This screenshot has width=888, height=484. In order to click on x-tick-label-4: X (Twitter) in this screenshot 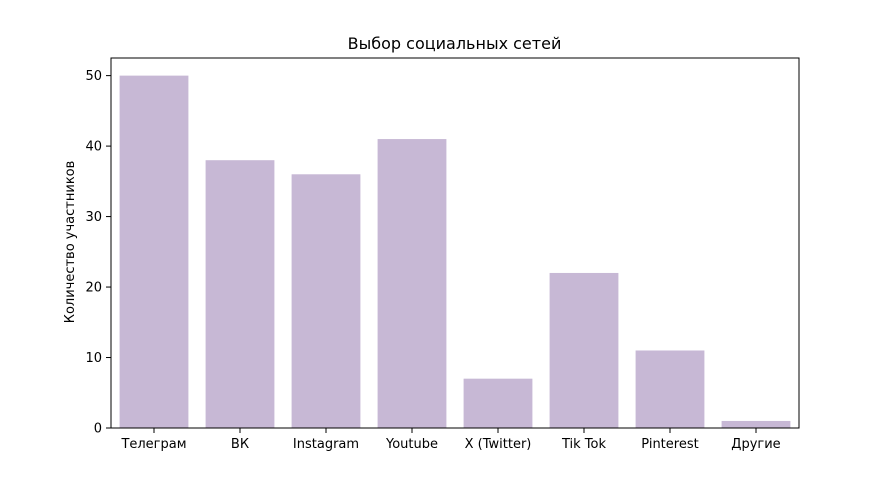, I will do `click(498, 444)`.